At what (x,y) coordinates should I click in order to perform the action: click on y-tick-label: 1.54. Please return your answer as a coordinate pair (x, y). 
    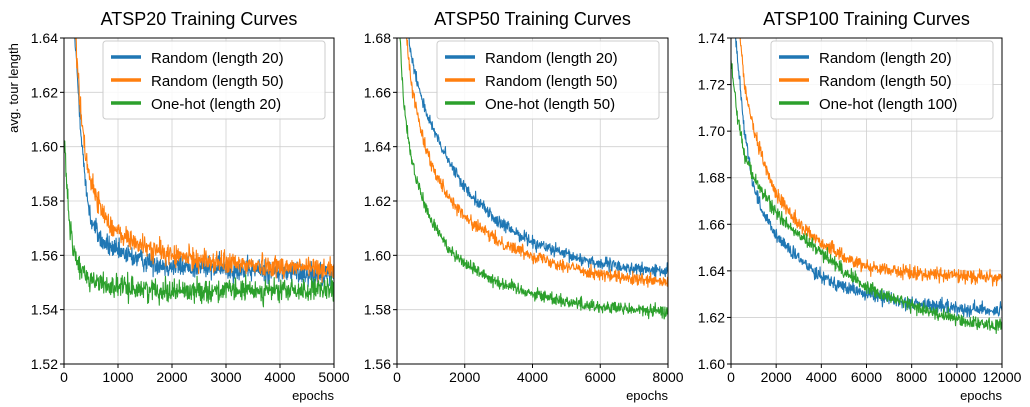
    Looking at the image, I should click on (44, 310).